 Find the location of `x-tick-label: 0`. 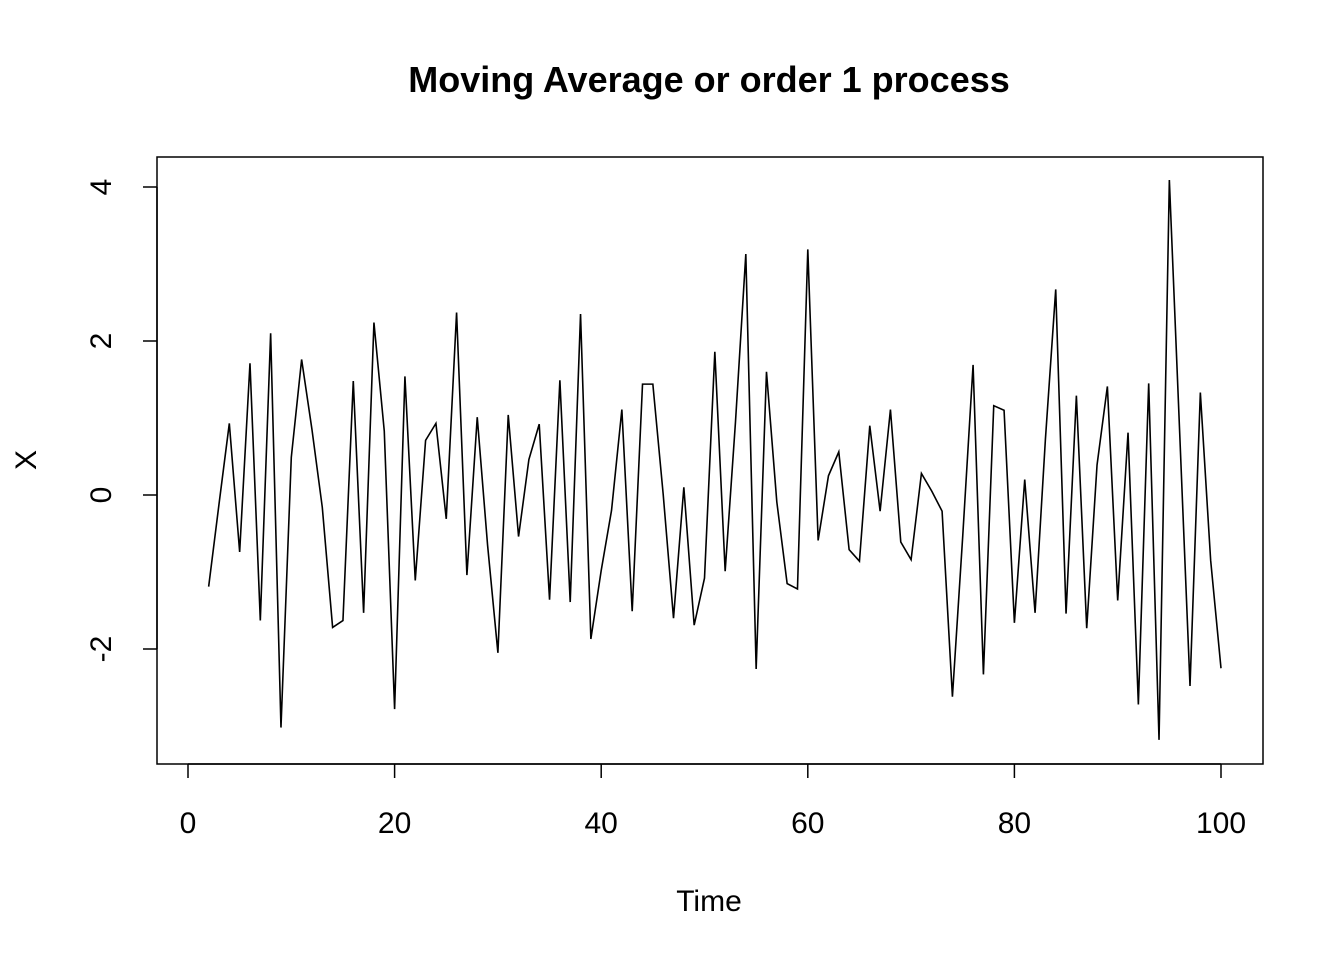

x-tick-label: 0 is located at coordinates (188, 823).